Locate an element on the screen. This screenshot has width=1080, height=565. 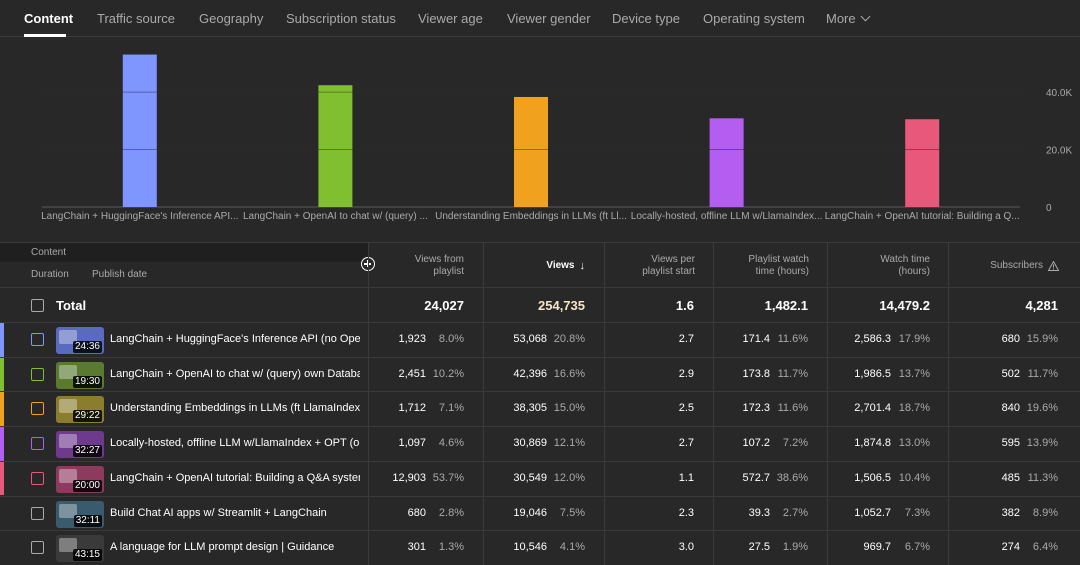
total-views-per-playlist-start: 1.6 is located at coordinates (684, 305).